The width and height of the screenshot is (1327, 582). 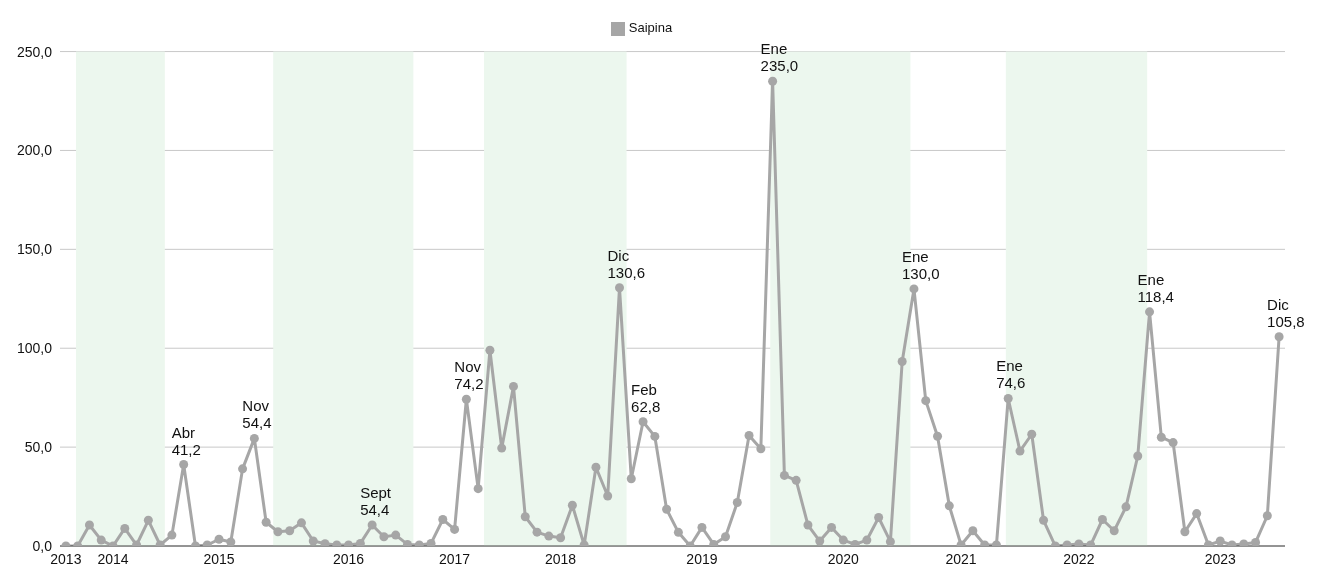 What do you see at coordinates (1011, 374) in the screenshot?
I see `annotation: Ene 74,6` at bounding box center [1011, 374].